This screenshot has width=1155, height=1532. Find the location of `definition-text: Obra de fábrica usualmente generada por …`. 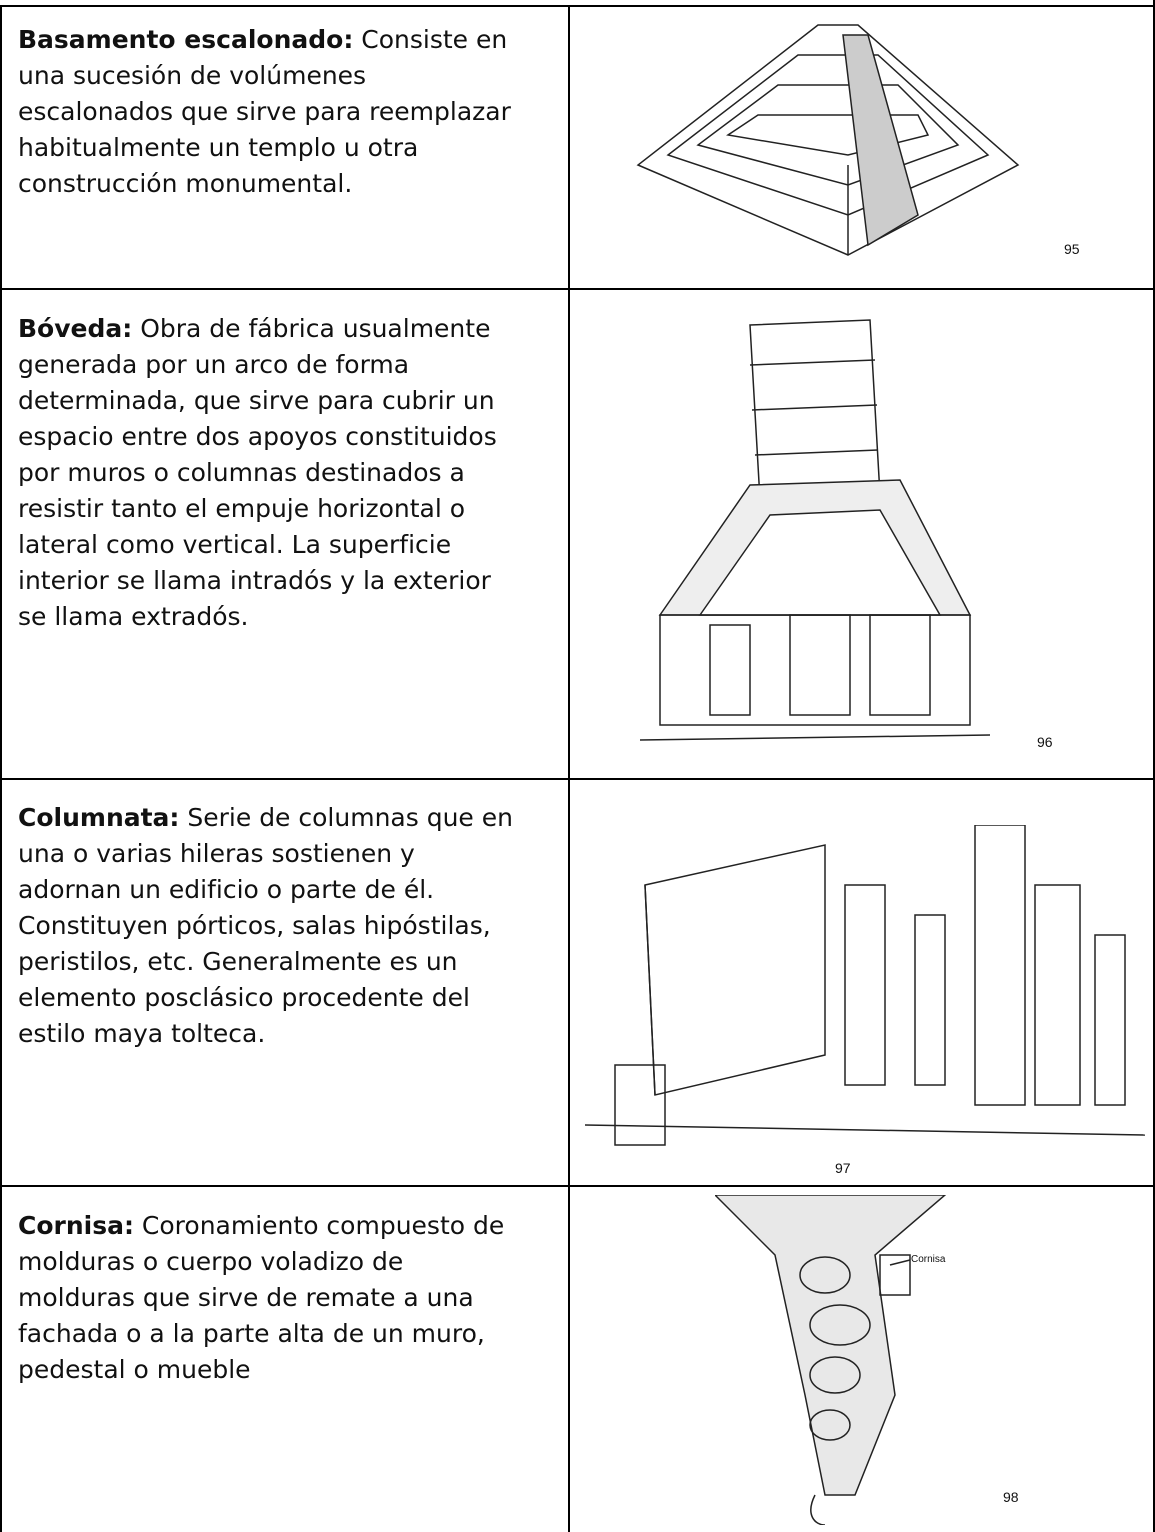

definition-text: Obra de fábrica usualmente generada por … is located at coordinates (257, 472).